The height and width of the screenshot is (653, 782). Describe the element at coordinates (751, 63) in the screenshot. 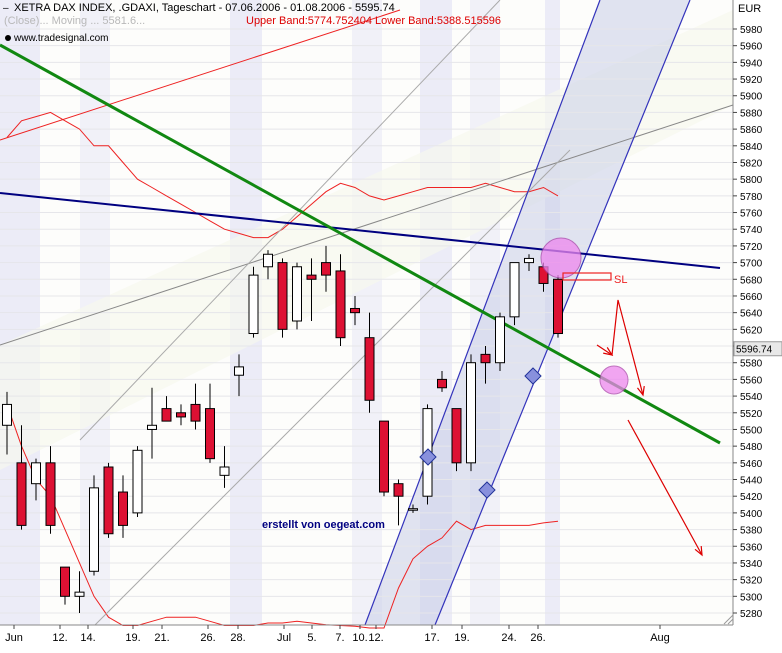

I see `y-tick-label: 5940` at that location.